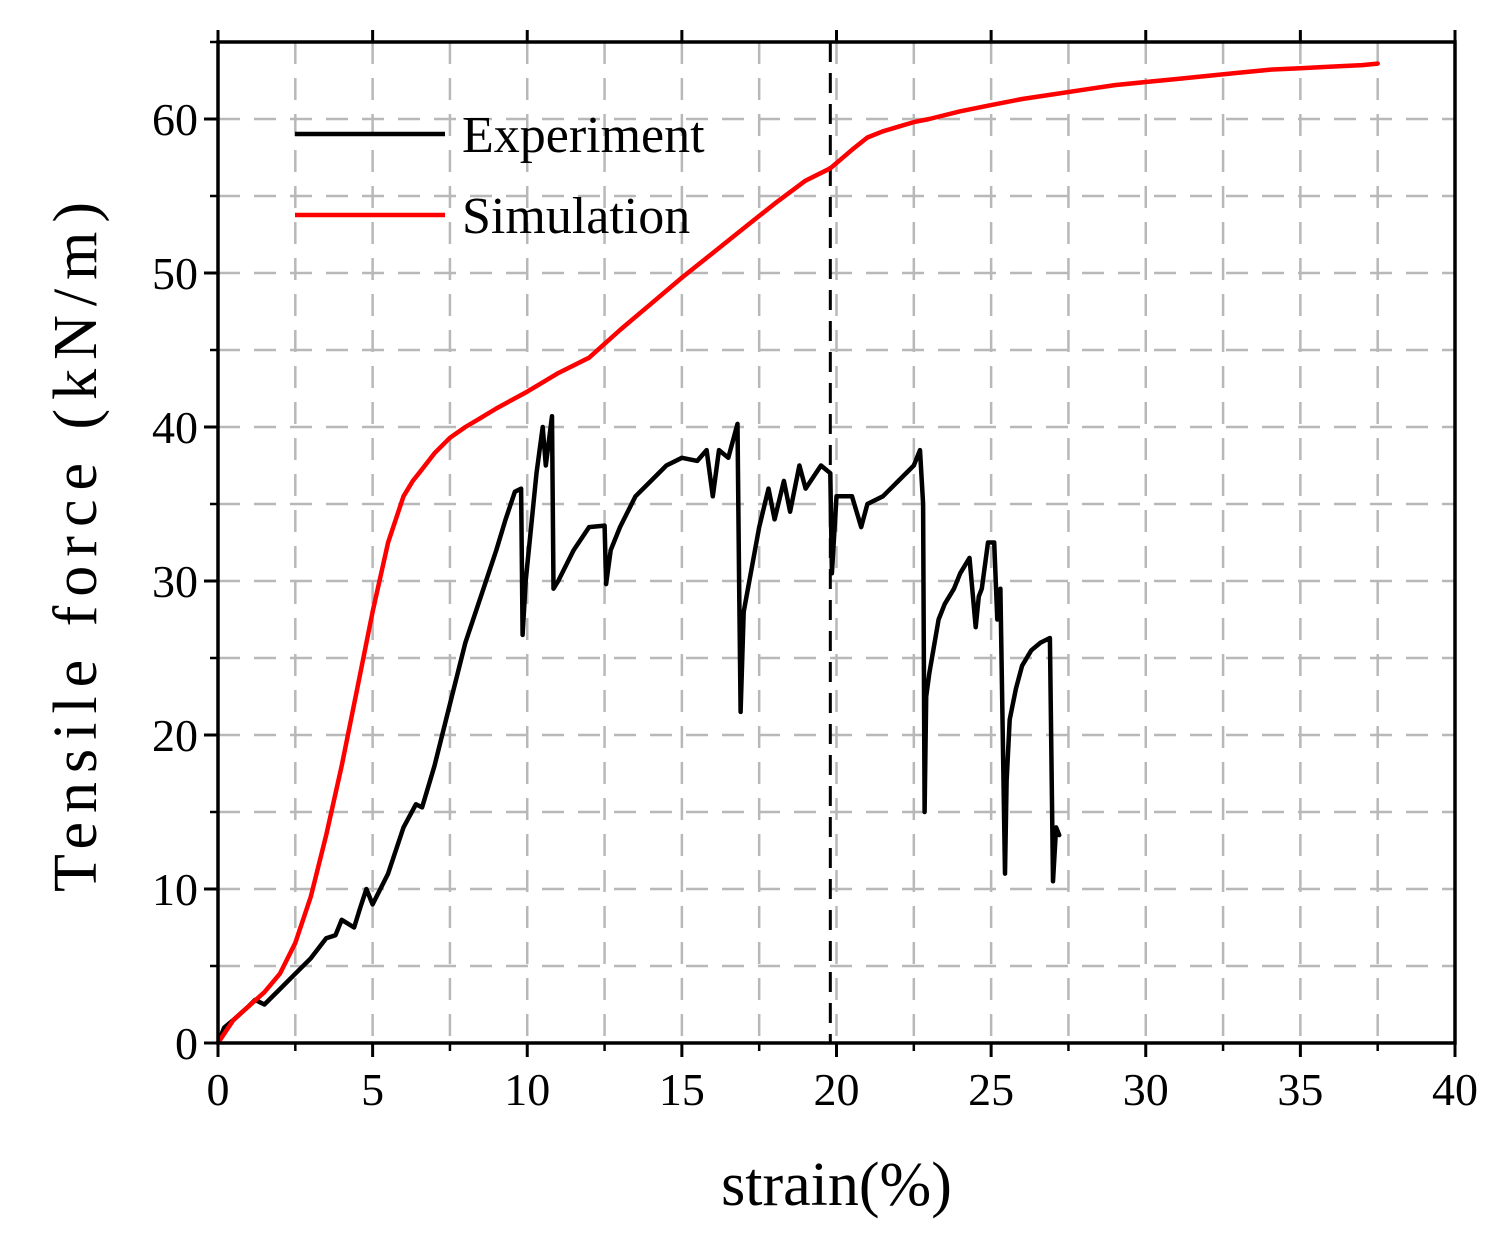 Image resolution: width=1511 pixels, height=1247 pixels. What do you see at coordinates (76, 542) in the screenshot?
I see `y-axis-title: Tensile force (kN/m)` at bounding box center [76, 542].